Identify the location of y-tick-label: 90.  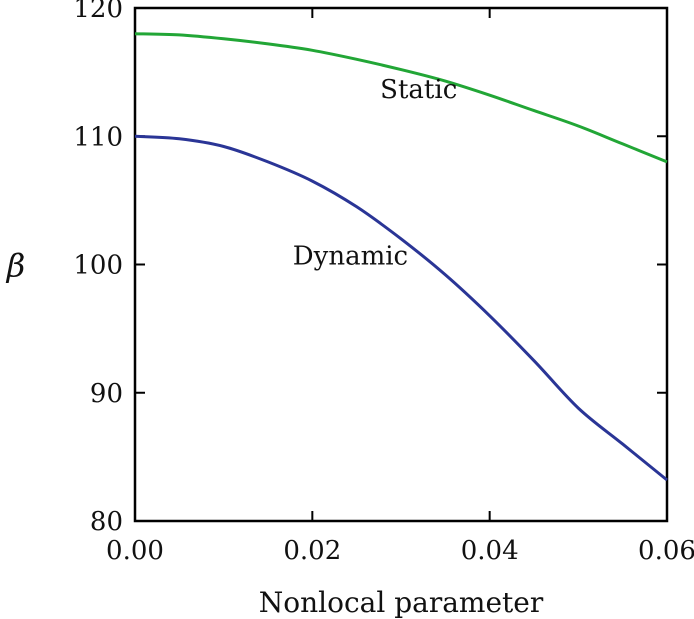
(106, 394).